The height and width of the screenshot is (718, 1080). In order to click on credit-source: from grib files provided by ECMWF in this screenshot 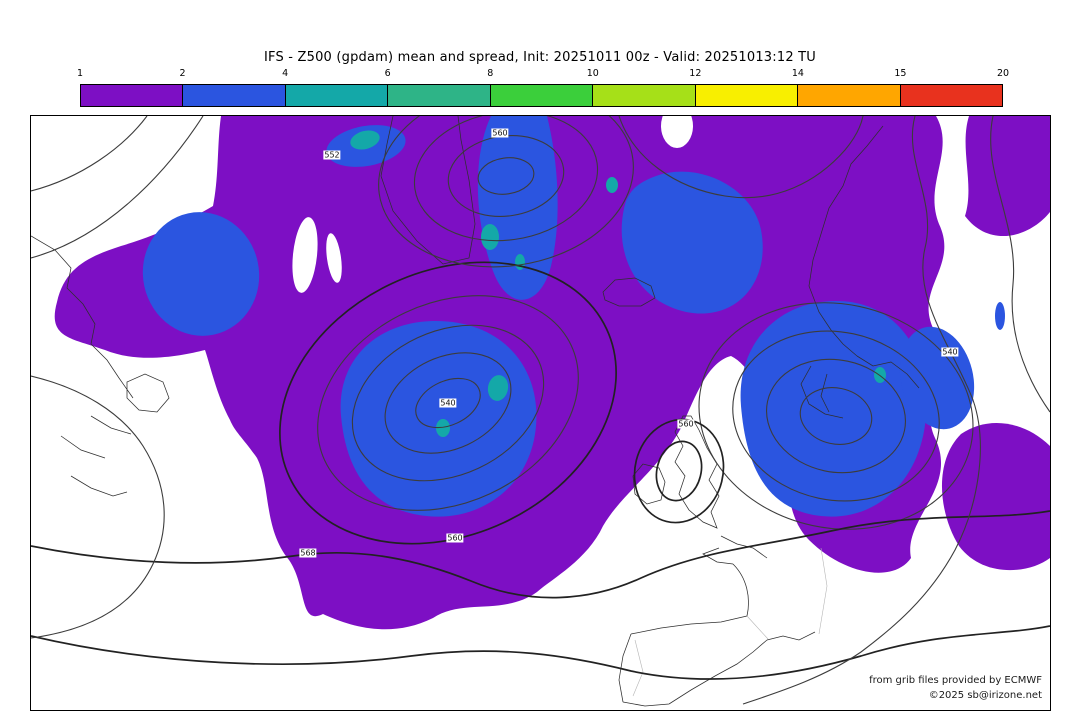, I will do `click(955, 680)`.